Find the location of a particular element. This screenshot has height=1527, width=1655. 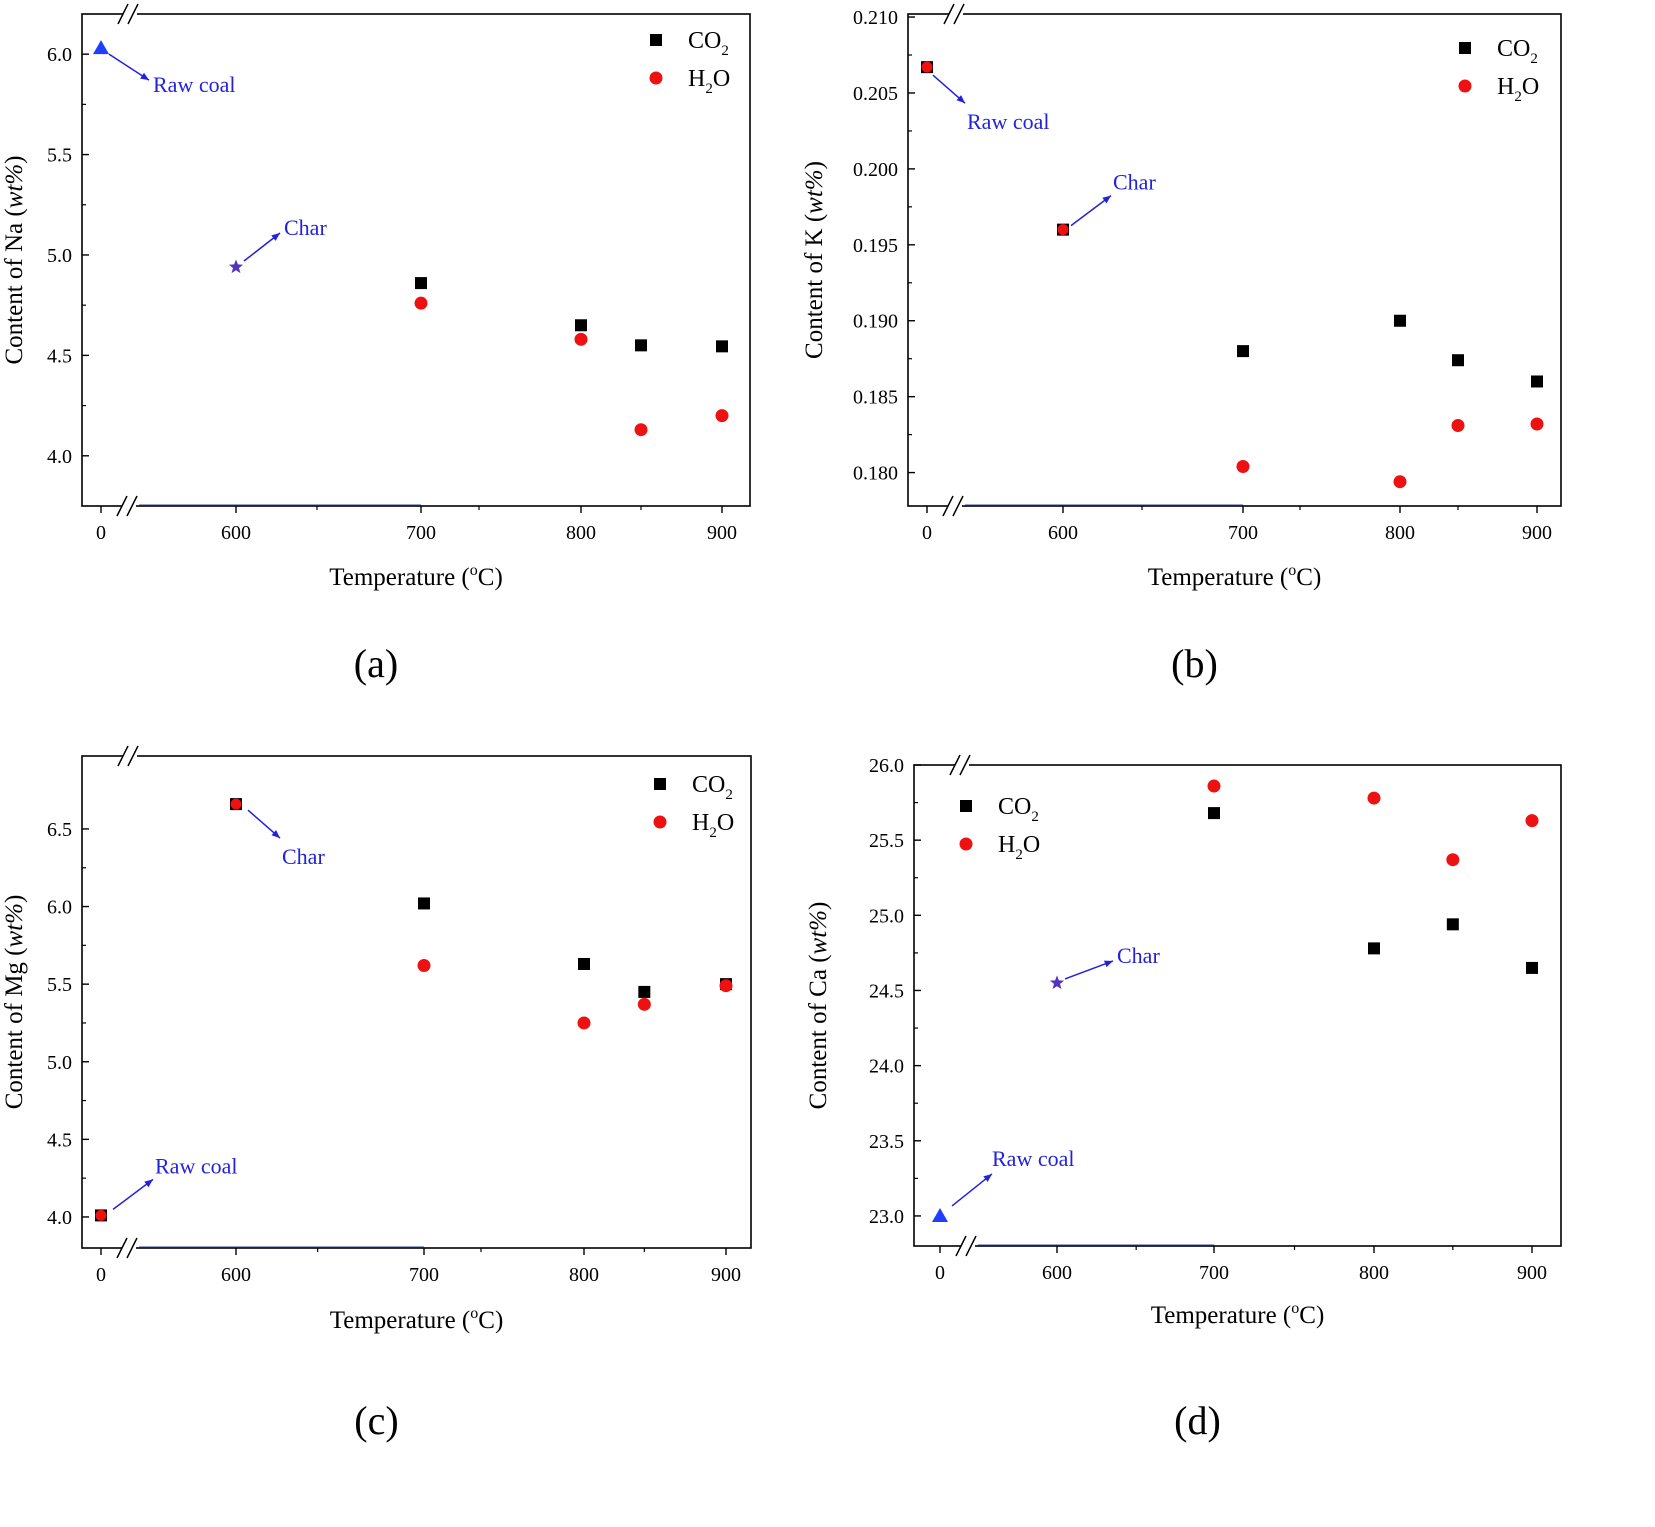

y-tick-label: 26.0 is located at coordinates (886, 766).